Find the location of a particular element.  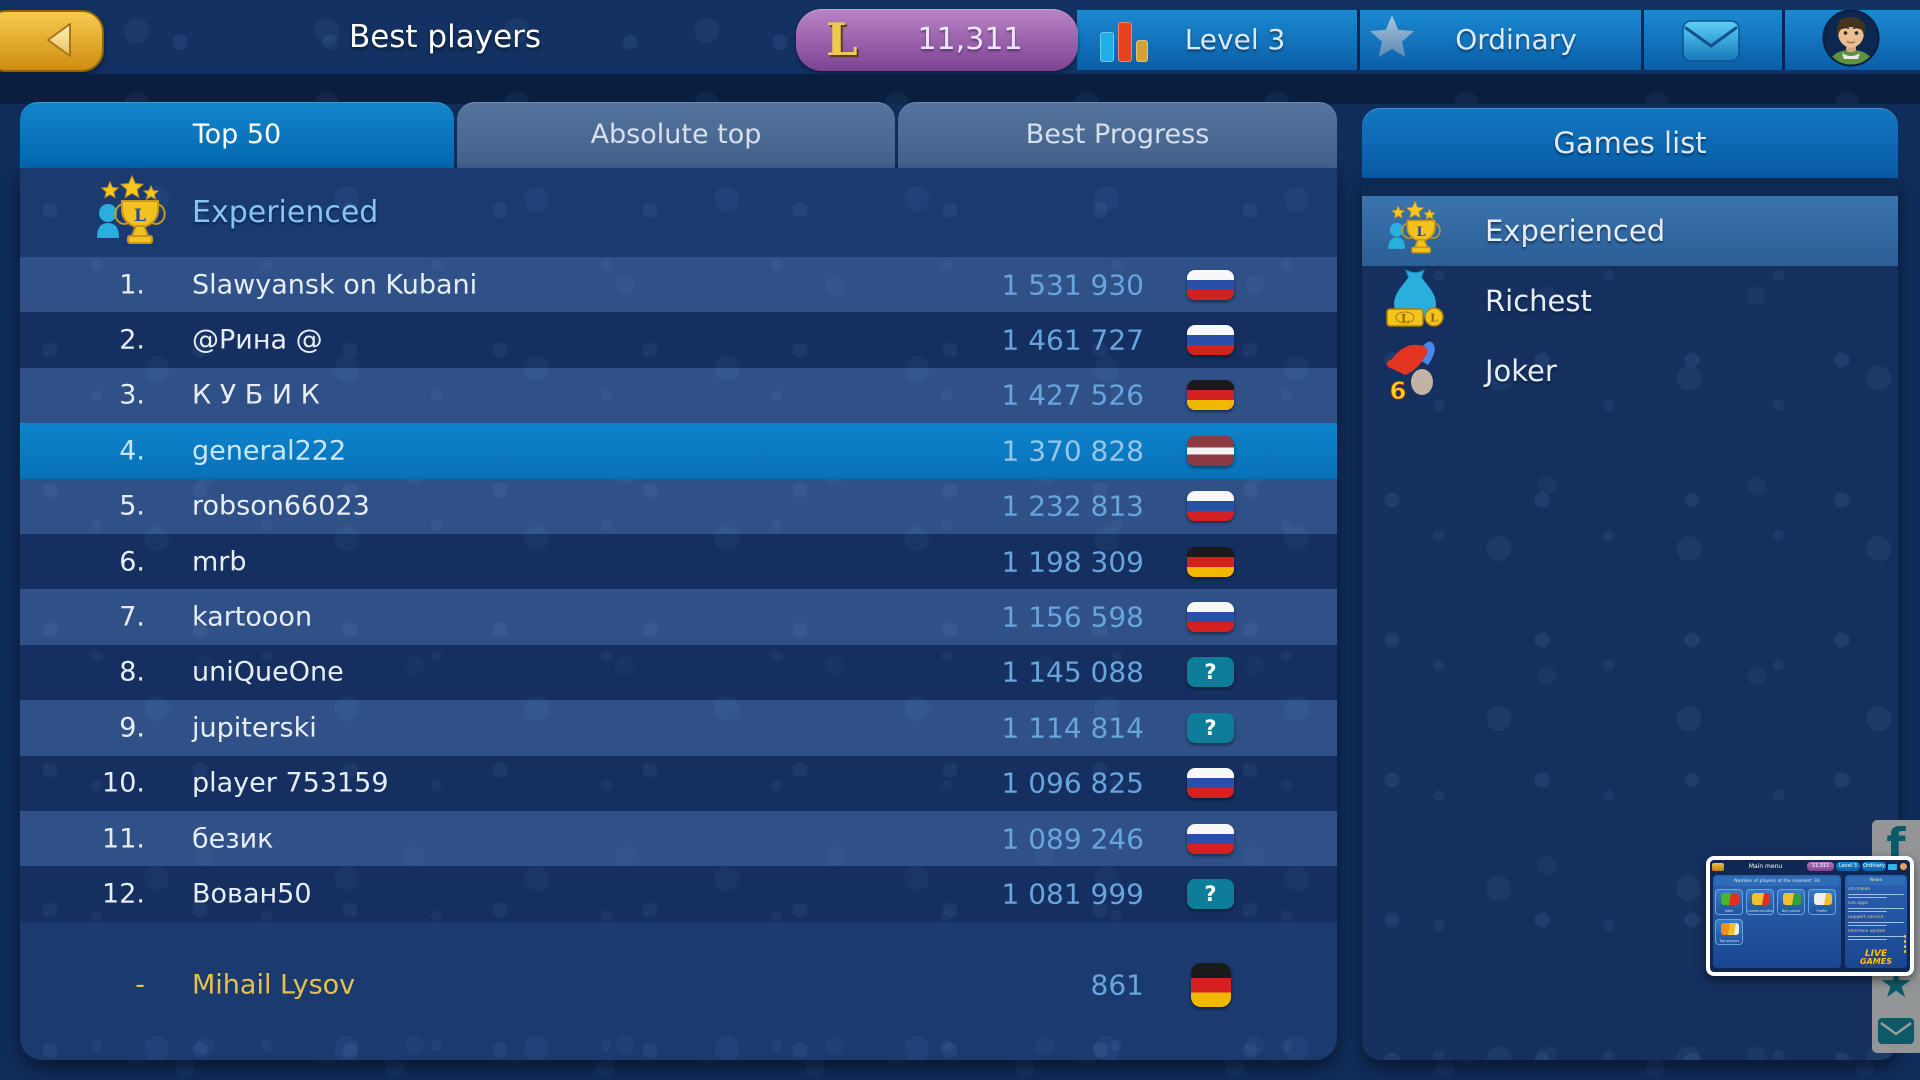

player-score: 1 089 246 is located at coordinates (1072, 839).